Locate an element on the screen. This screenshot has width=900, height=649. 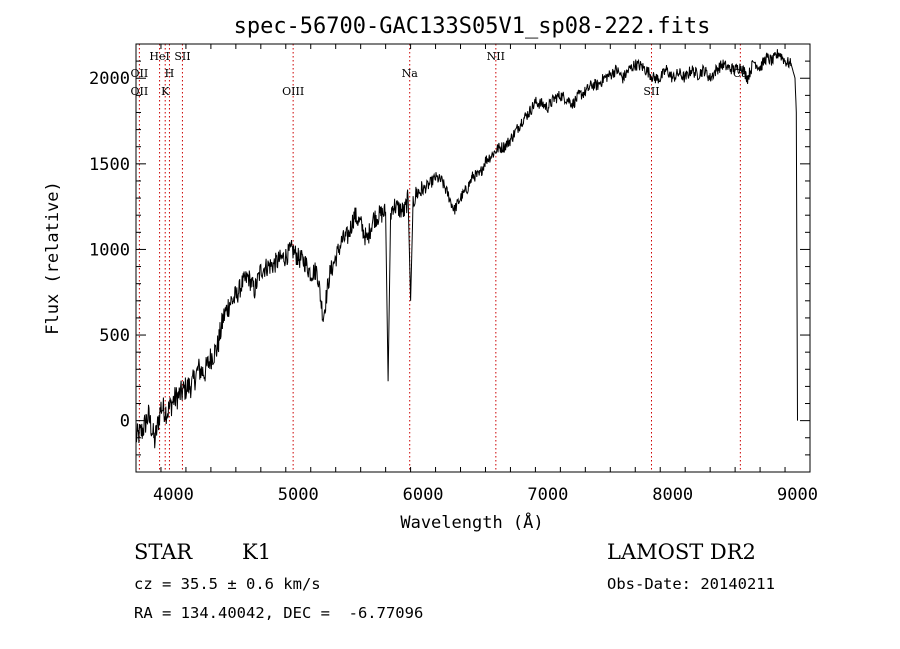
chart-title: spec-56700-GAC133S05V1_sp08-222.fits is located at coordinates (472, 26).